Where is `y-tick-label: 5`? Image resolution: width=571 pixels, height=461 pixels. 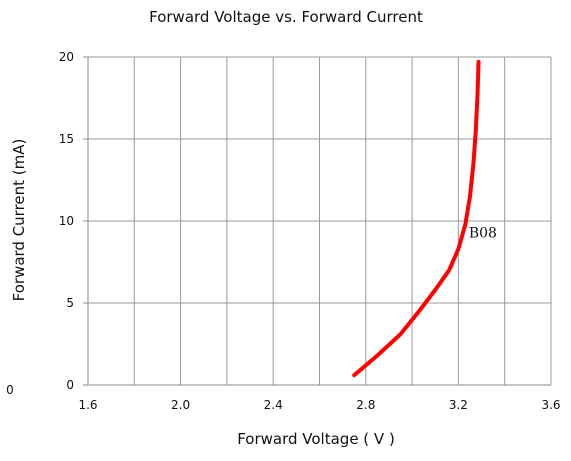 y-tick-label: 5 is located at coordinates (70, 303).